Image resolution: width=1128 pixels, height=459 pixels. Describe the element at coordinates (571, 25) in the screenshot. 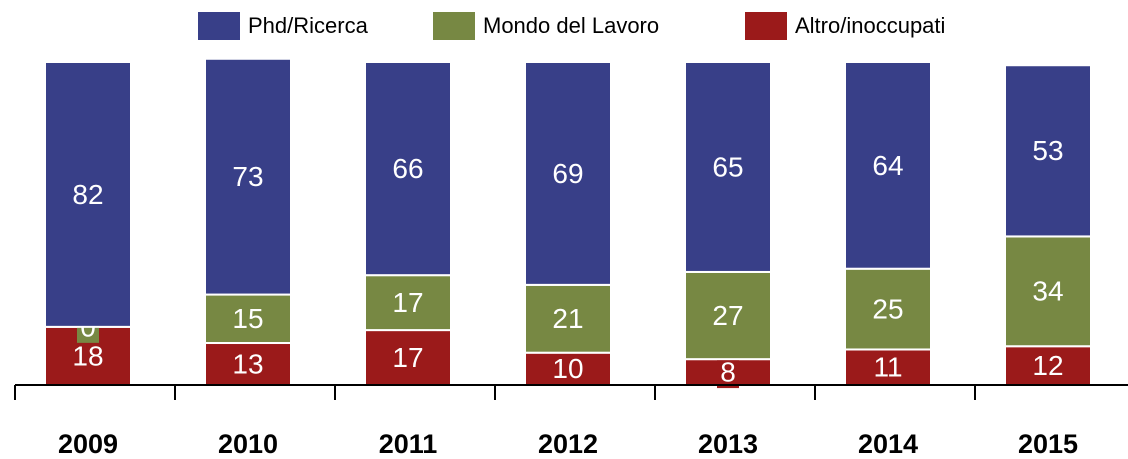

I see `legend-label: Mondo del Lavoro` at that location.